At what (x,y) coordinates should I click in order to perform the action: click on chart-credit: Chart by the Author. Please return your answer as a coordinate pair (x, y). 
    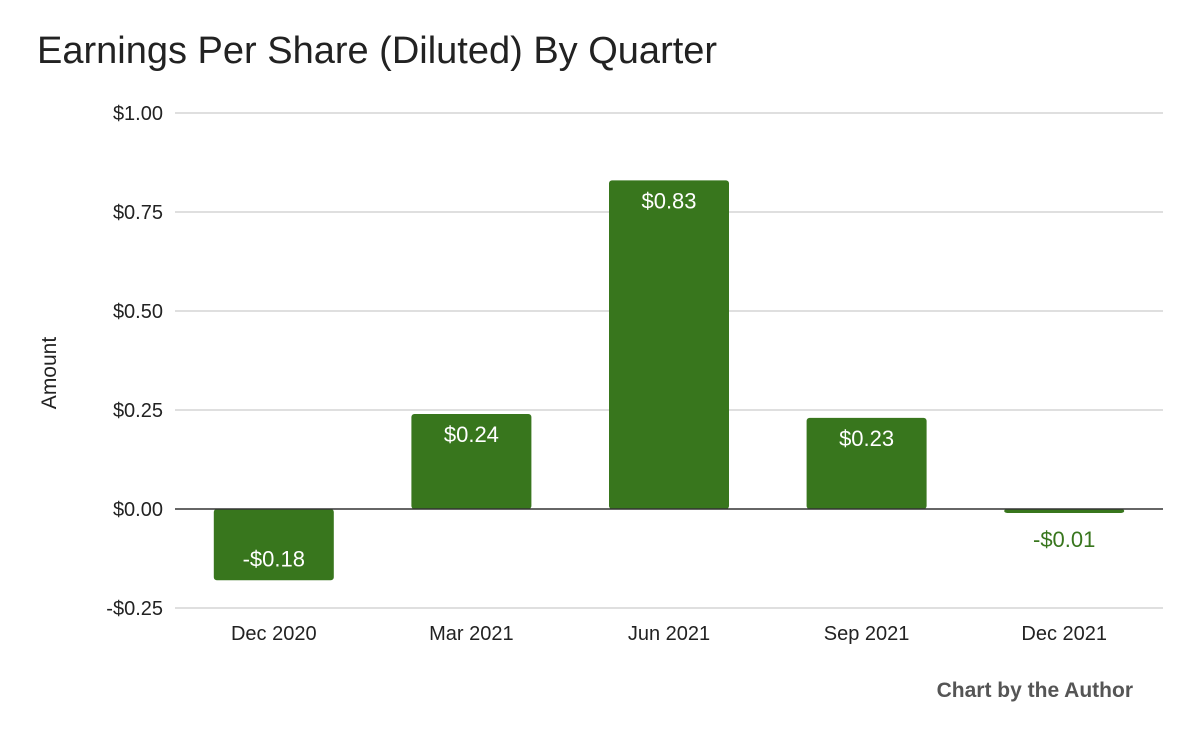
    Looking at the image, I should click on (1034, 690).